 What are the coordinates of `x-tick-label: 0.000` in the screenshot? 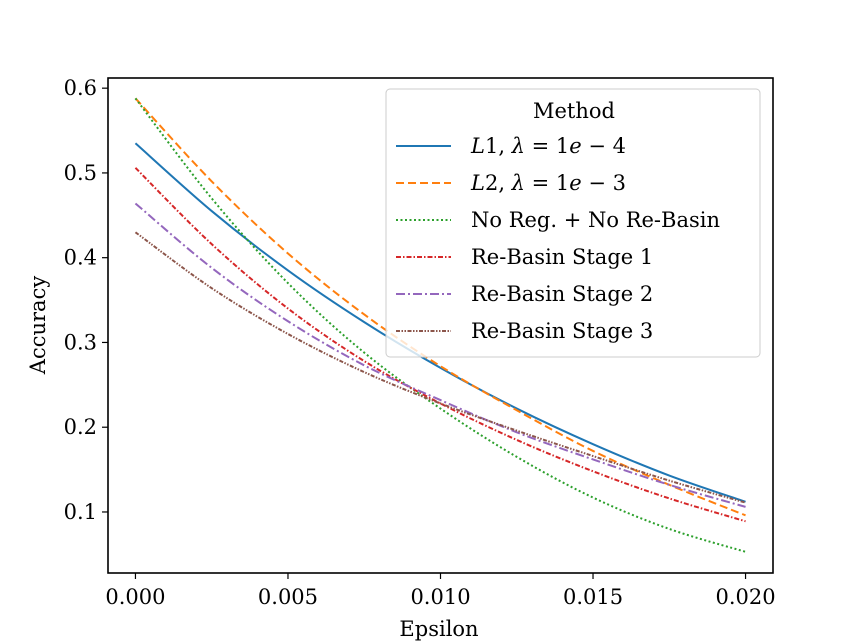 It's located at (135, 597).